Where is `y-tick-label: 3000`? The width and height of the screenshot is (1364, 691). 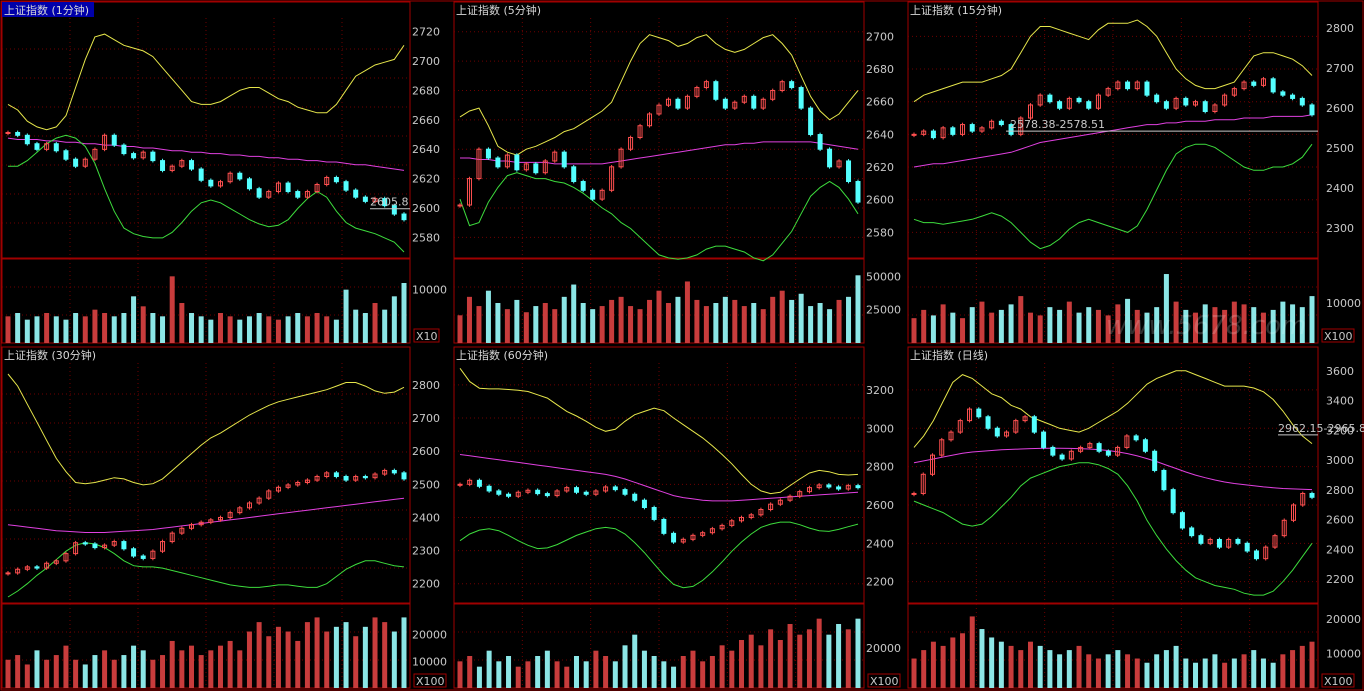
y-tick-label: 3000 is located at coordinates (880, 428).